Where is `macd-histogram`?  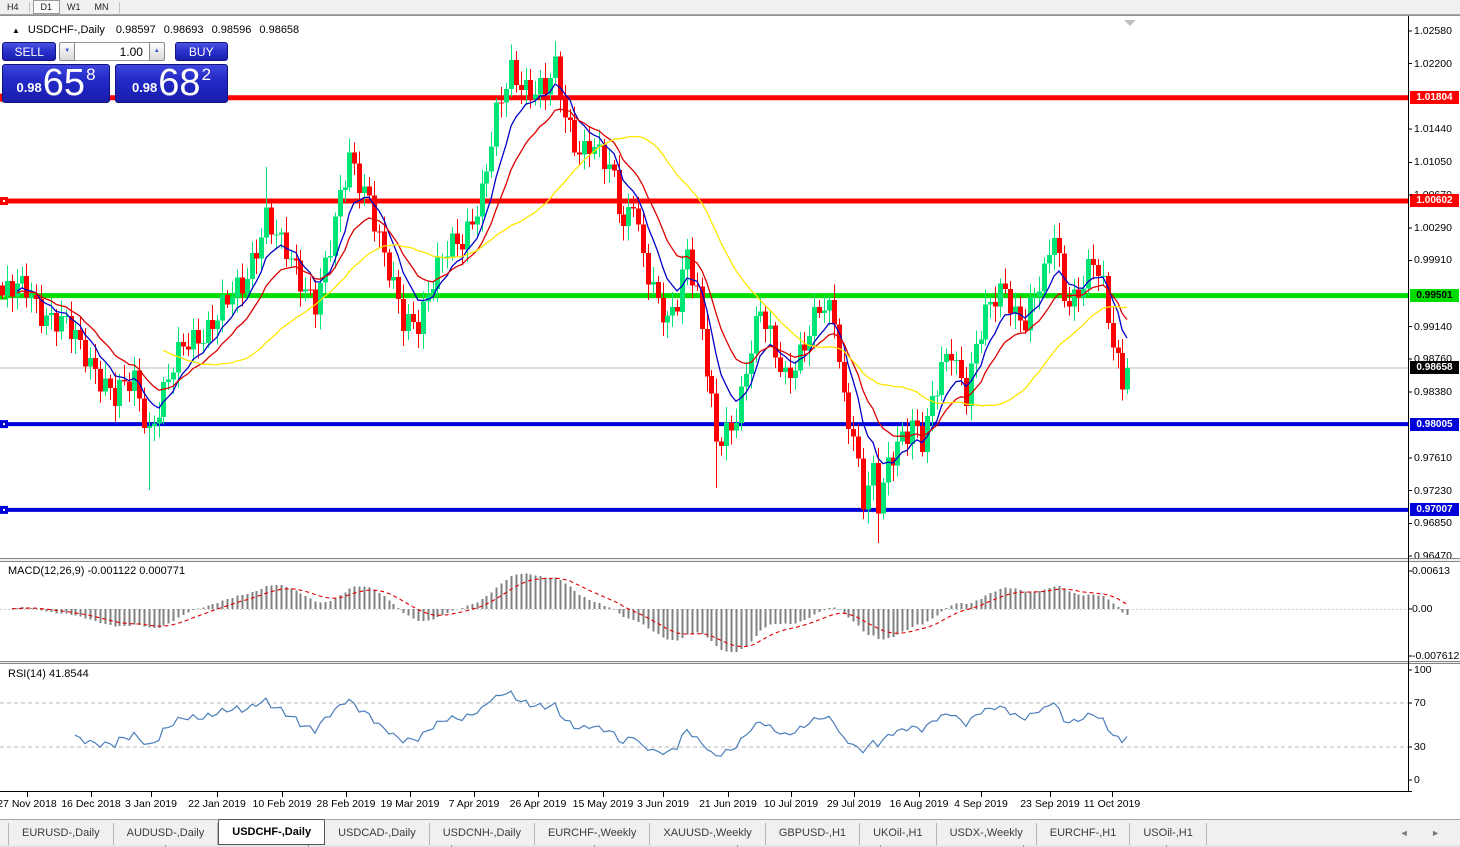
macd-histogram is located at coordinates (570, 613).